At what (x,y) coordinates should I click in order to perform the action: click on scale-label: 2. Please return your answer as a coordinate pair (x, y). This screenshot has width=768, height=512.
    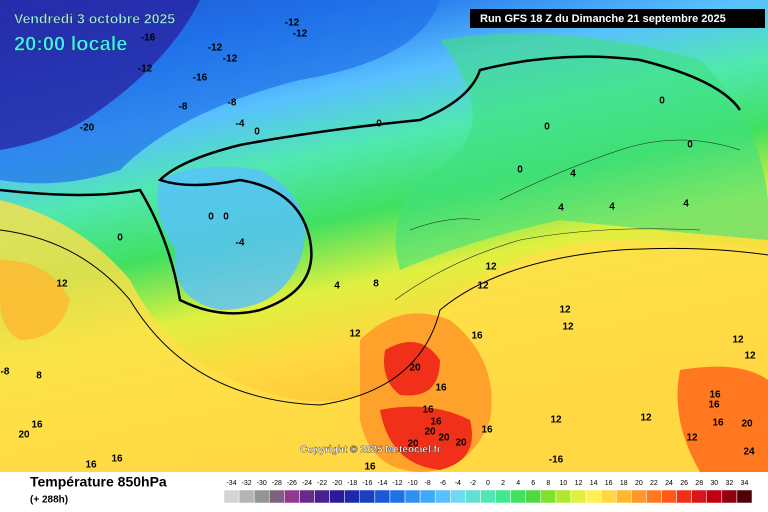
    Looking at the image, I should click on (503, 483).